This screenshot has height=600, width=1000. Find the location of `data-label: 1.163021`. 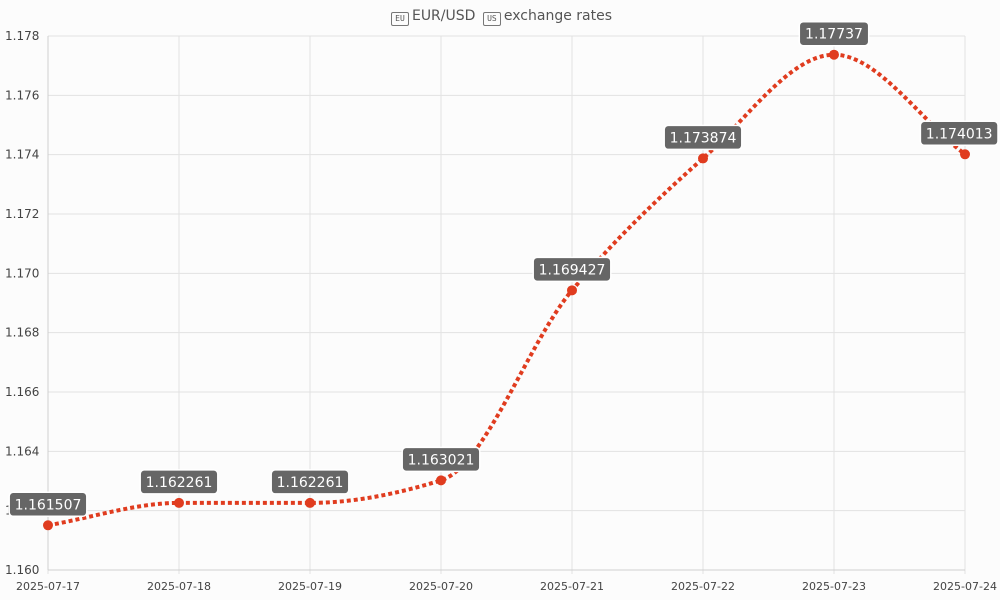

data-label: 1.163021 is located at coordinates (441, 459).